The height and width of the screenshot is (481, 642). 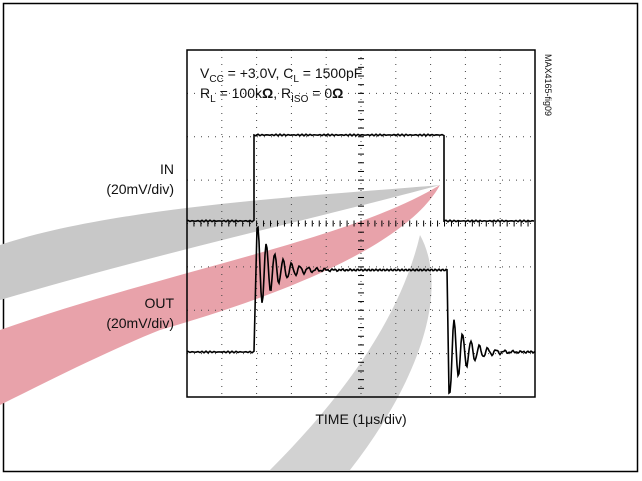 What do you see at coordinates (239, 93) in the screenshot?
I see `text: = 100k` at bounding box center [239, 93].